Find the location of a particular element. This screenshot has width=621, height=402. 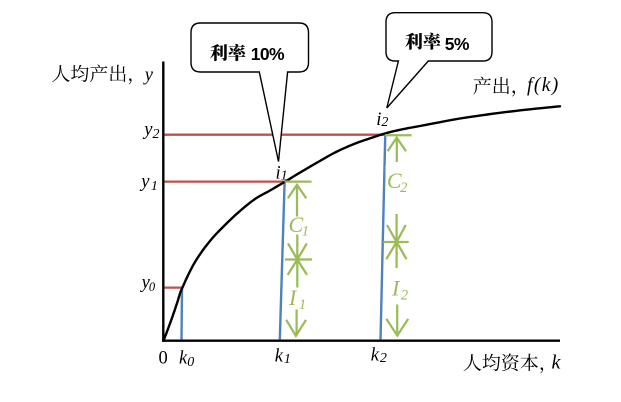

svg-text: i1 is located at coordinates (282, 174).